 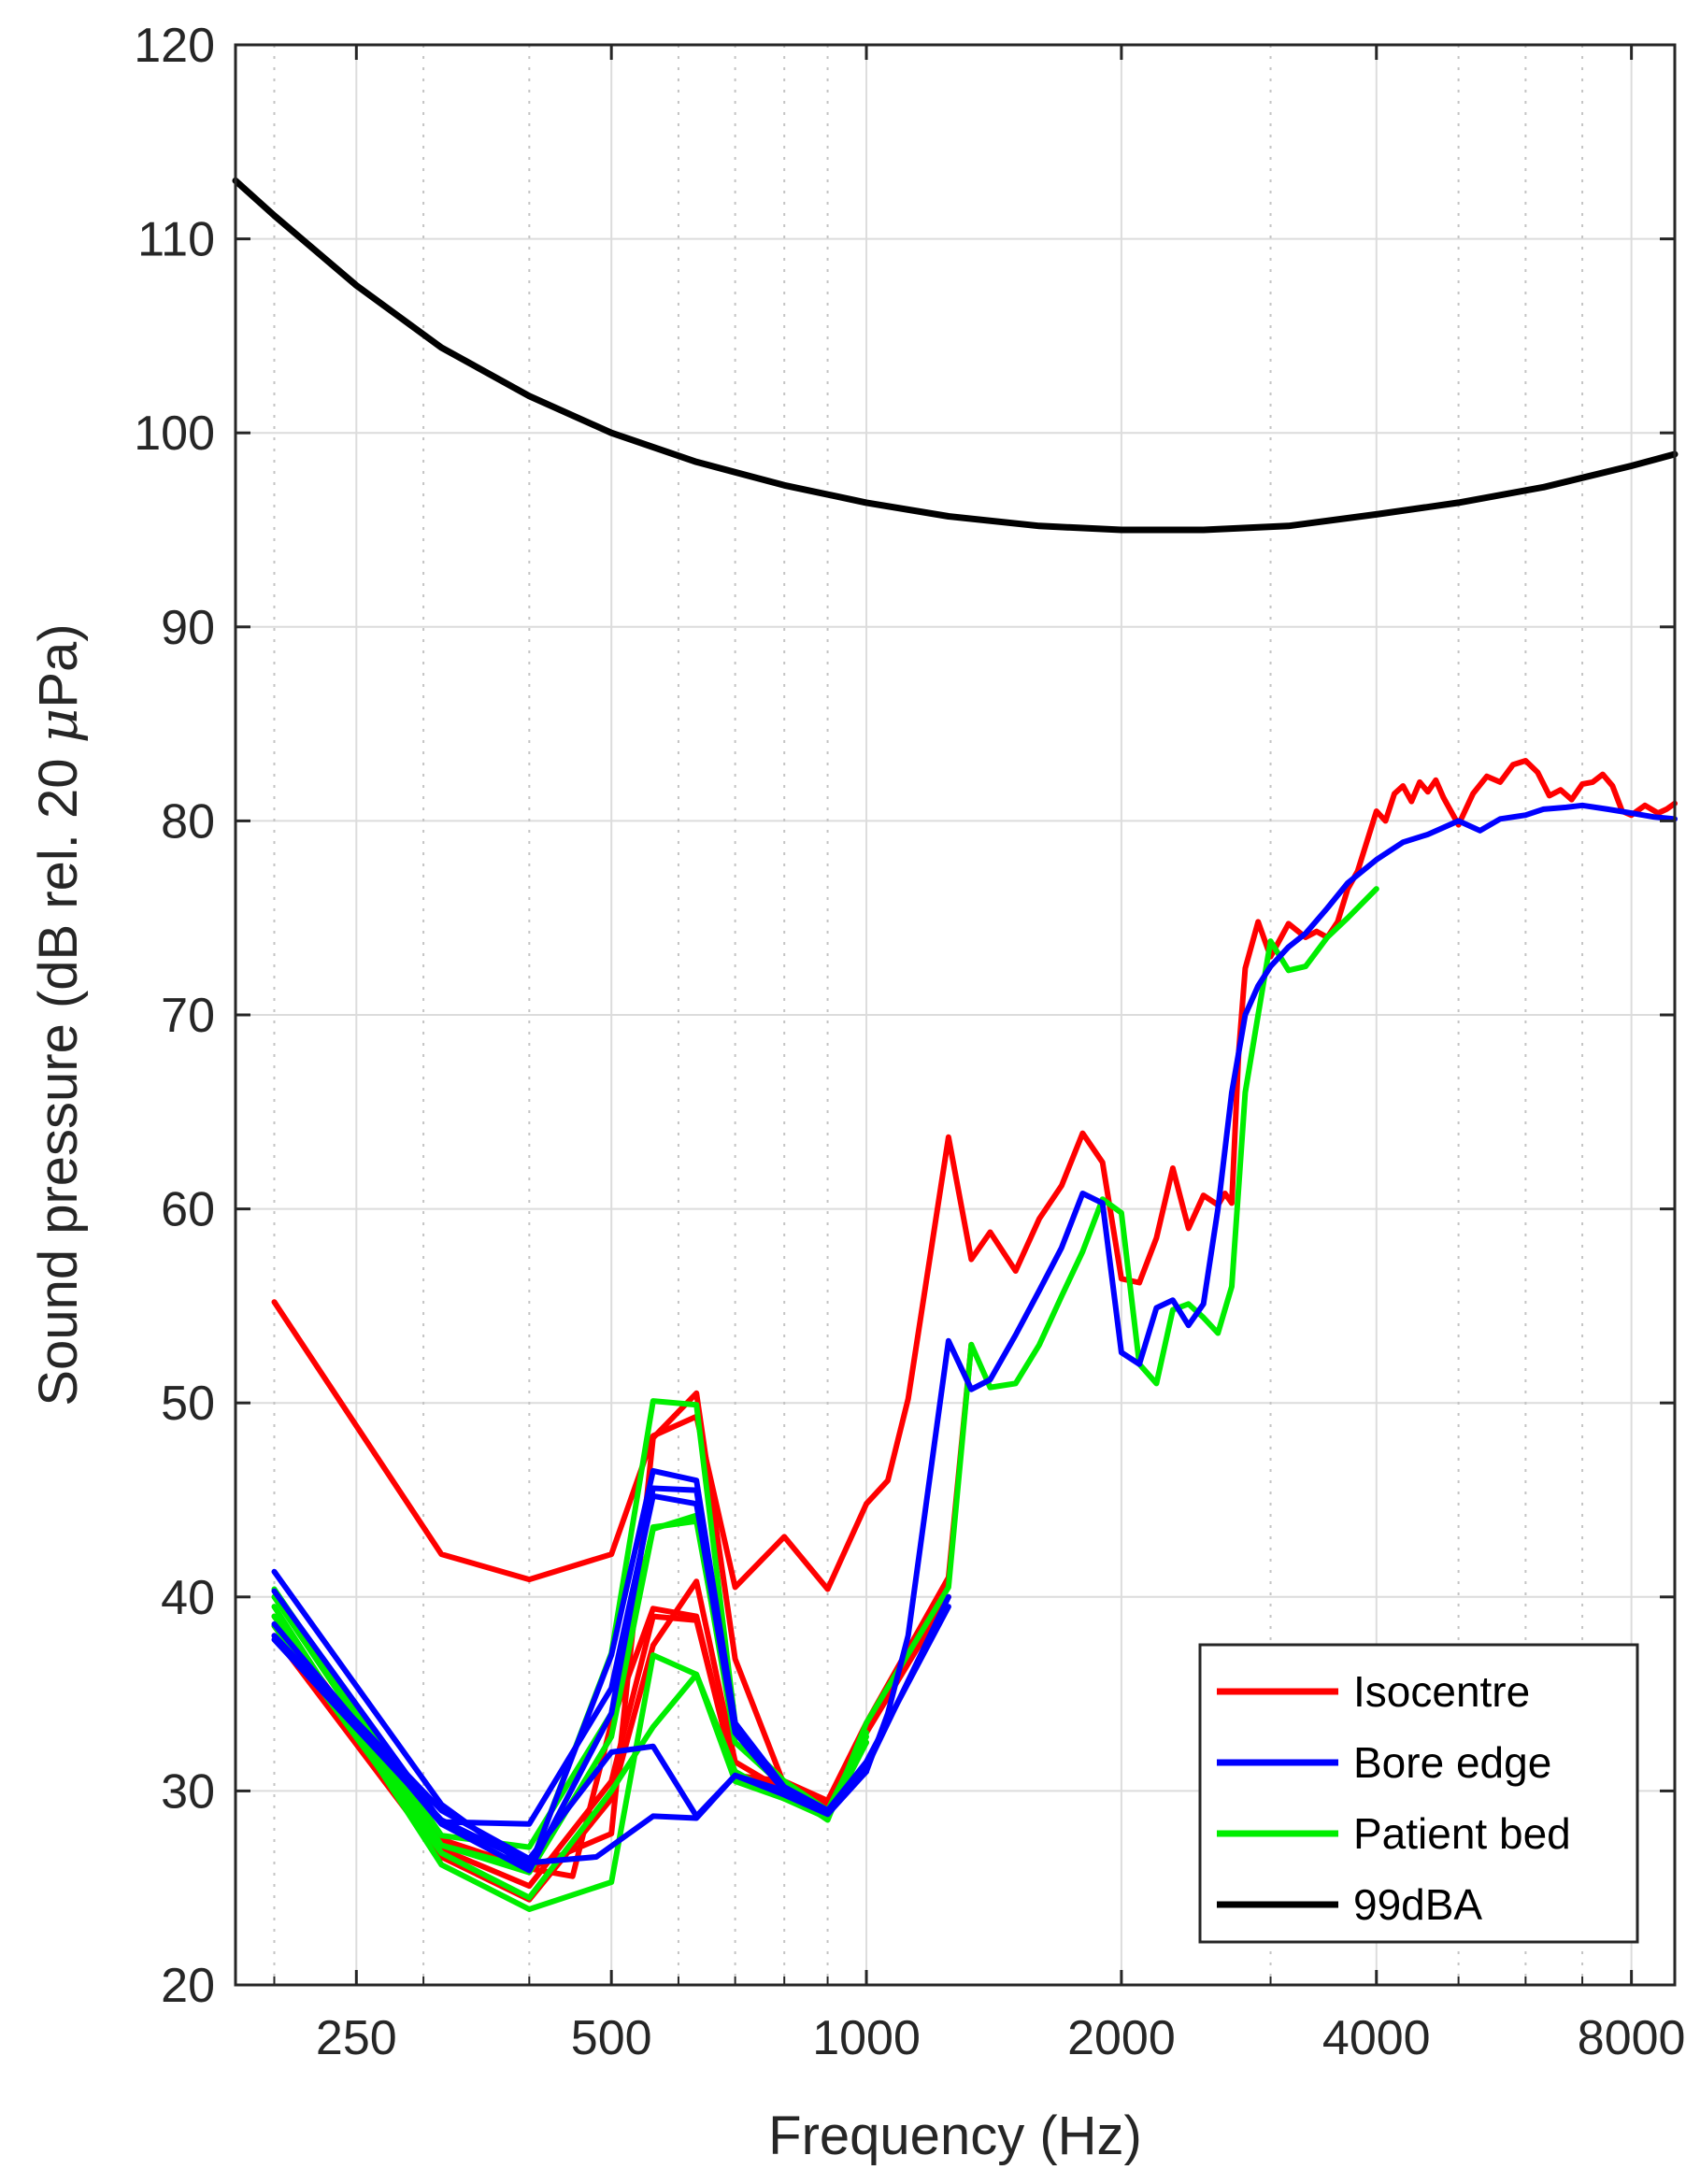 I want to click on legend-label-bore-edge: Bore edge, so click(x=1452, y=1762).